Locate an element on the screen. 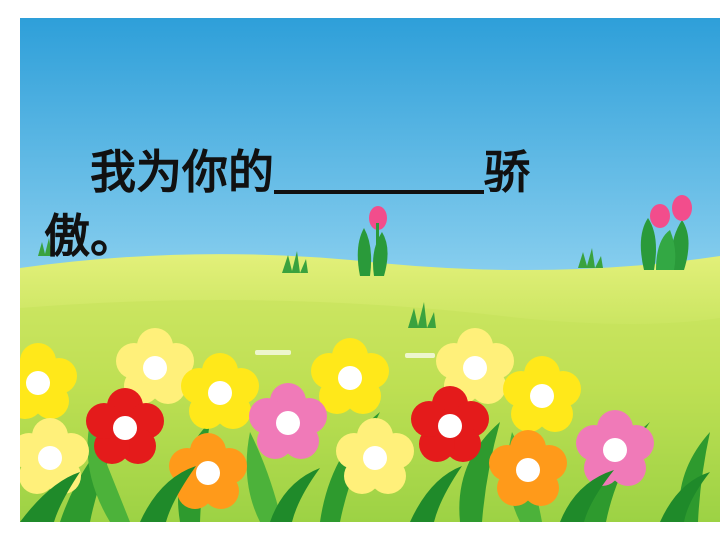 The height and width of the screenshot is (540, 720). sentence-start: 我为你的 is located at coordinates (182, 172).